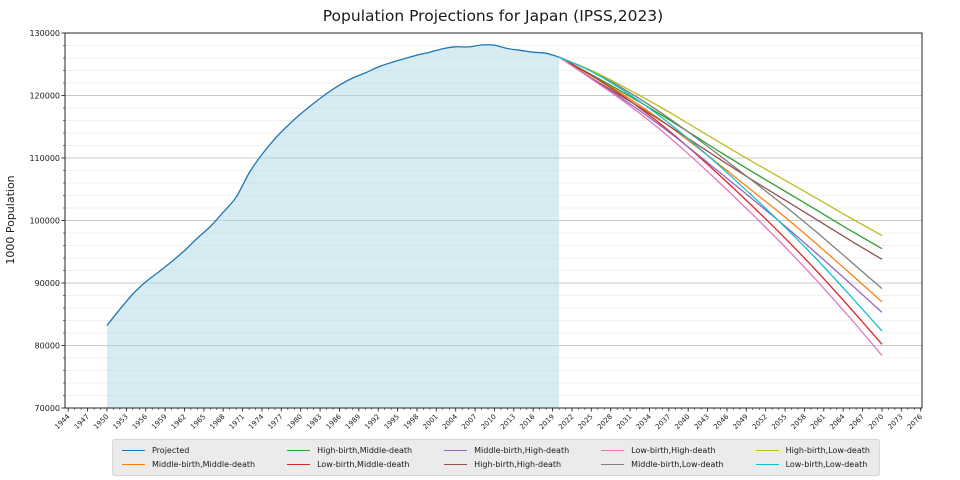 This screenshot has height=480, width=960. What do you see at coordinates (721, 421) in the screenshot?
I see `x-tick-label: 2046` at bounding box center [721, 421].